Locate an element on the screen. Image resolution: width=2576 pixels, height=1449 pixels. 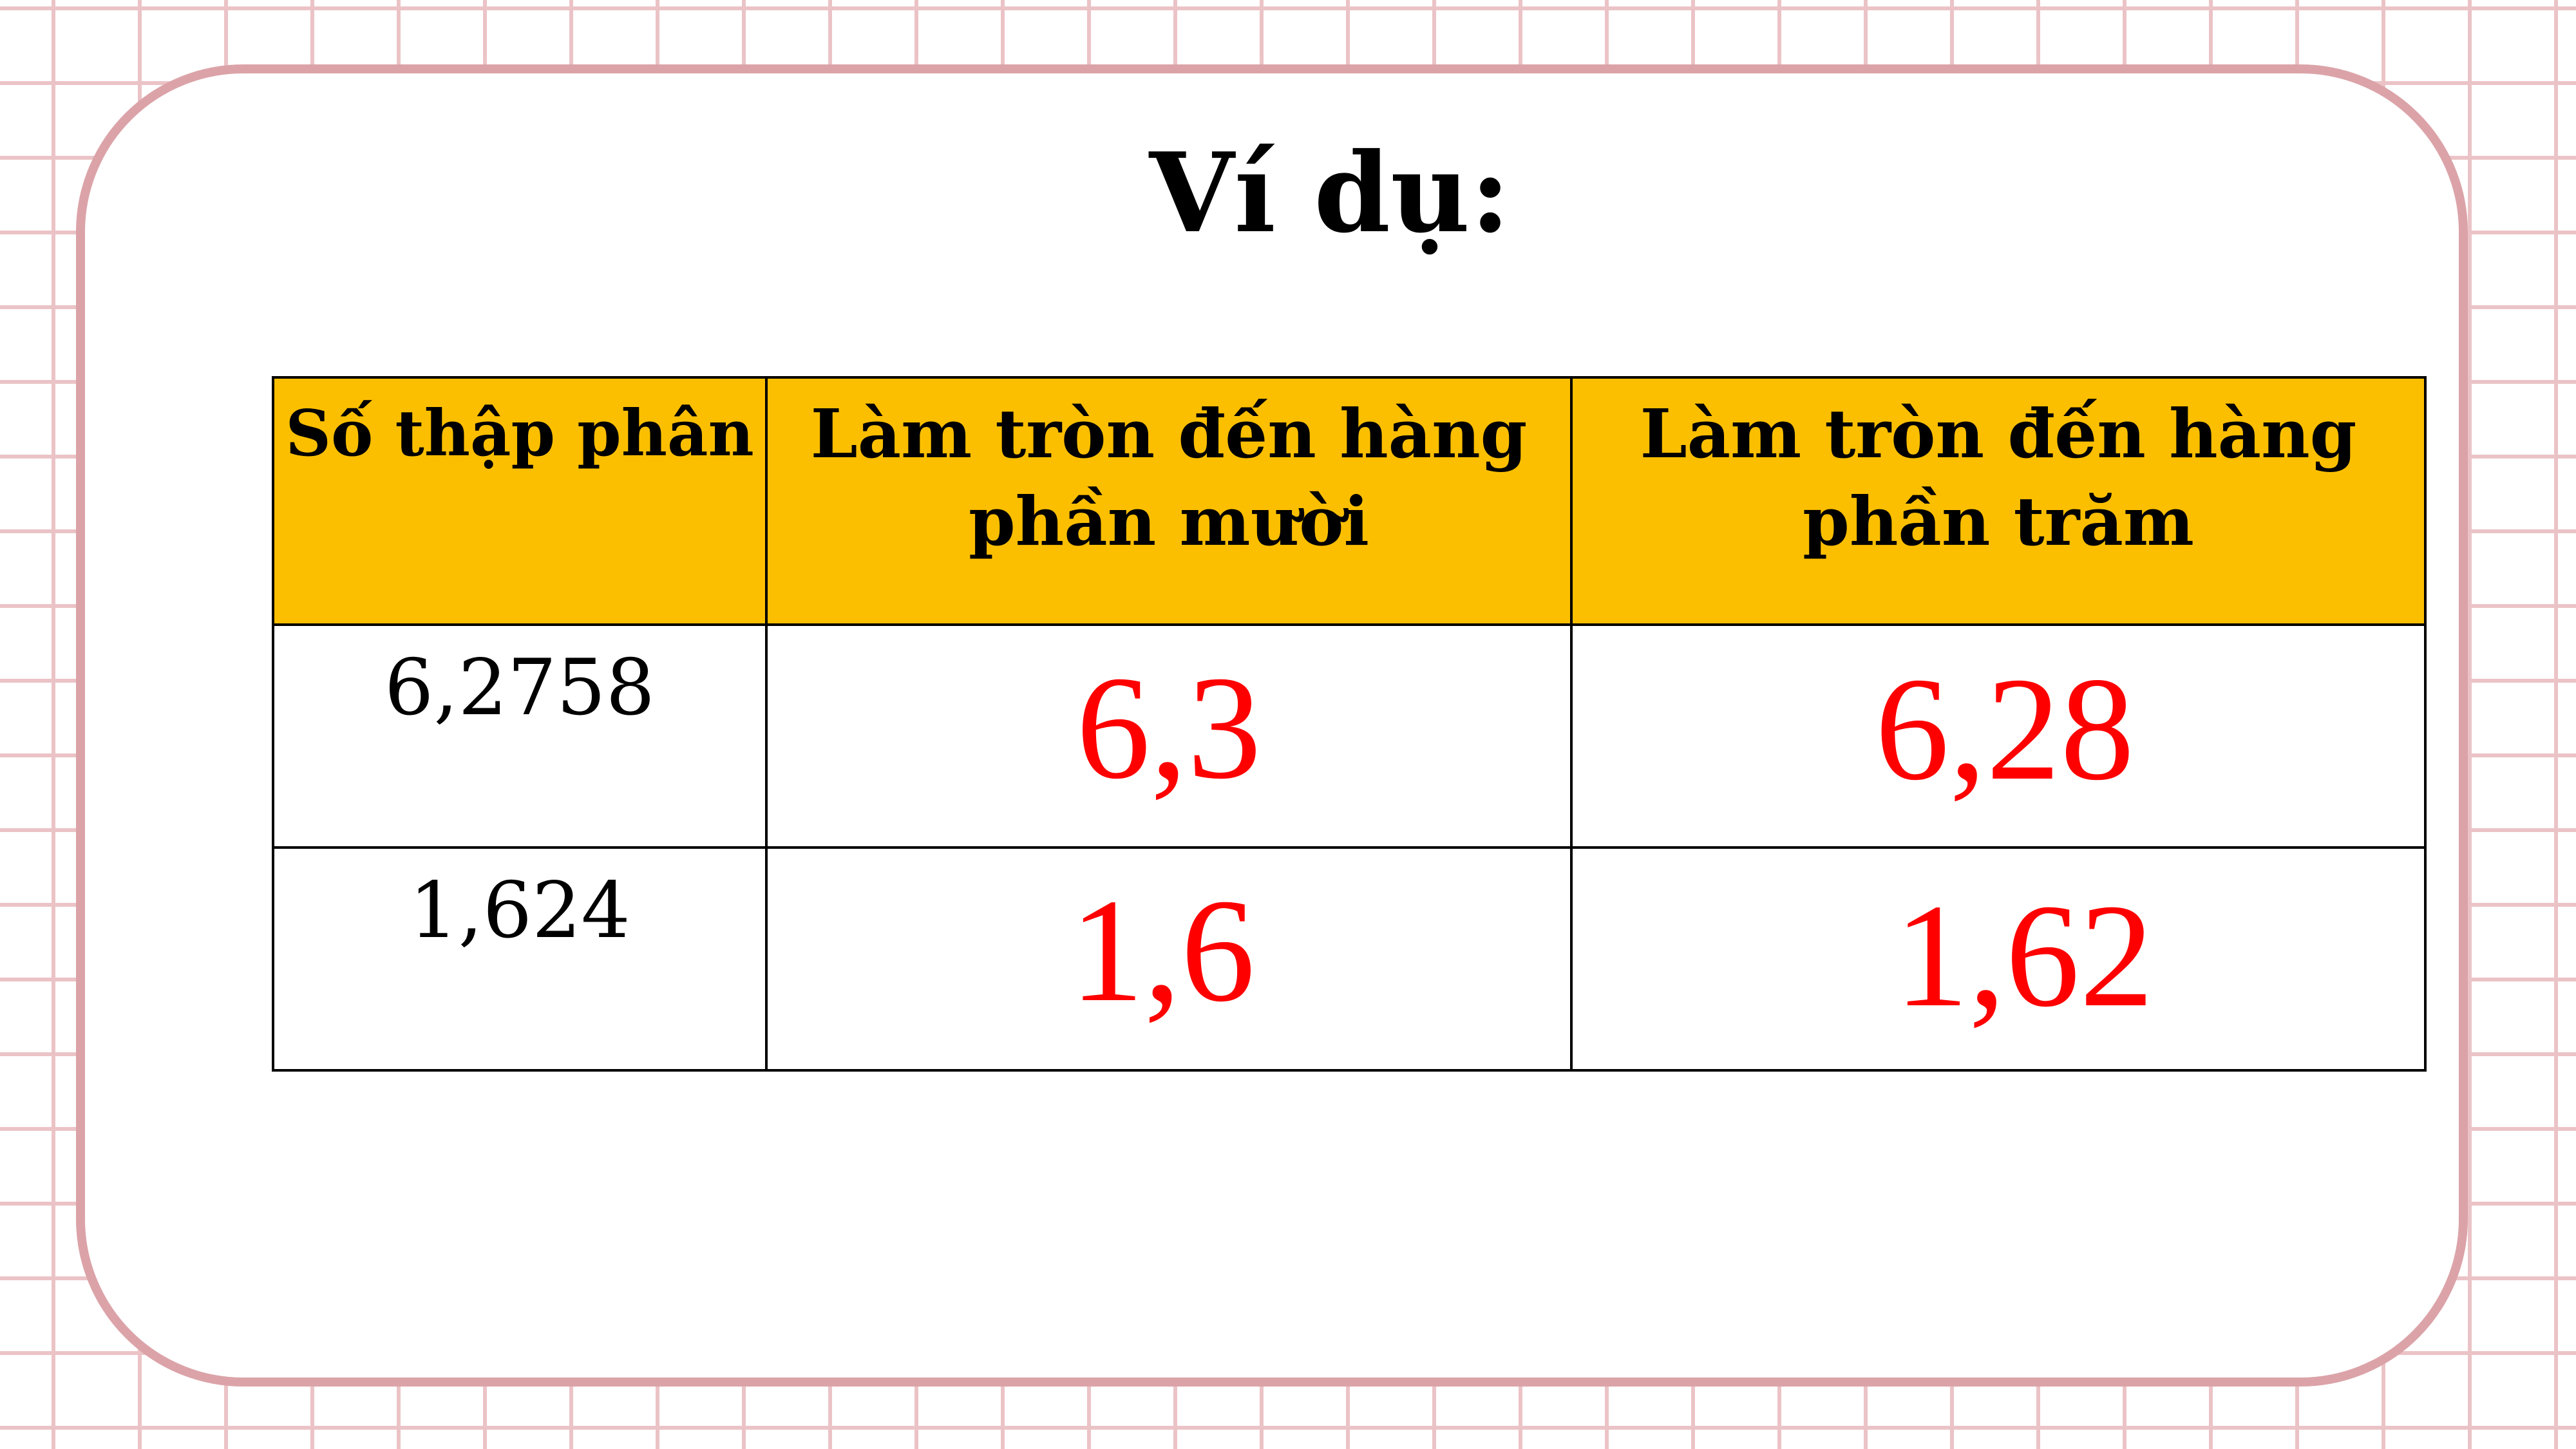
tenths-cell: 1,6 is located at coordinates (1169, 959).